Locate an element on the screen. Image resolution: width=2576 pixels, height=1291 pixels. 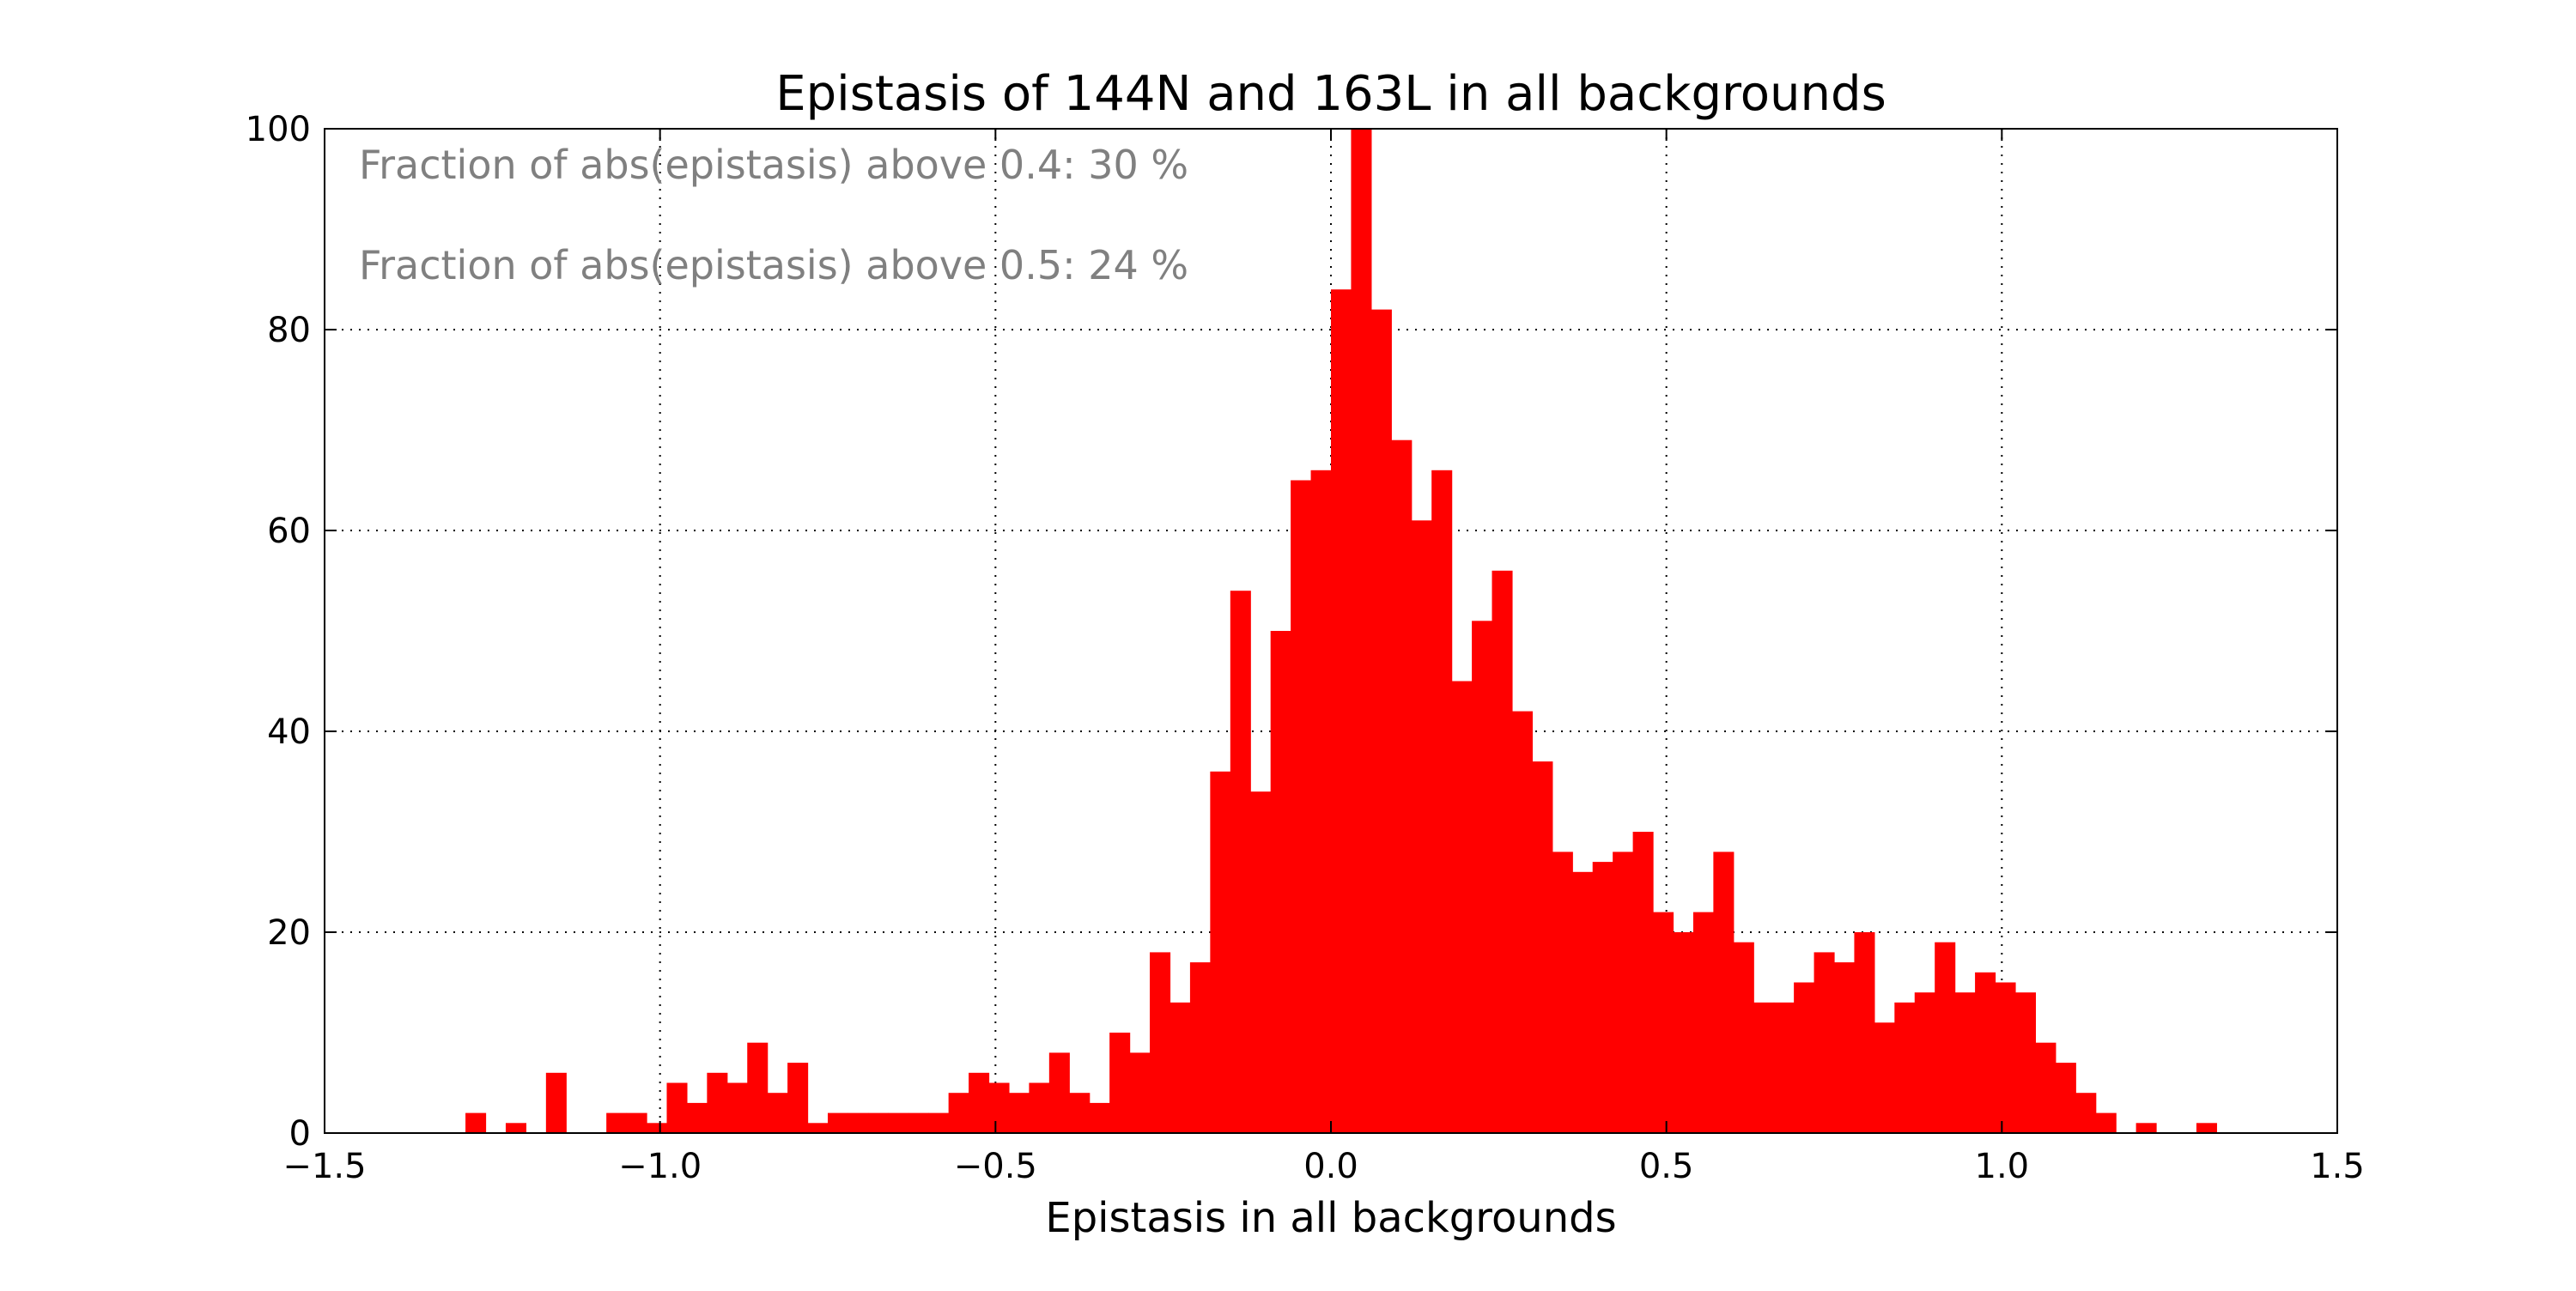
x-tick-label: 0.0 is located at coordinates (1330, 1167).